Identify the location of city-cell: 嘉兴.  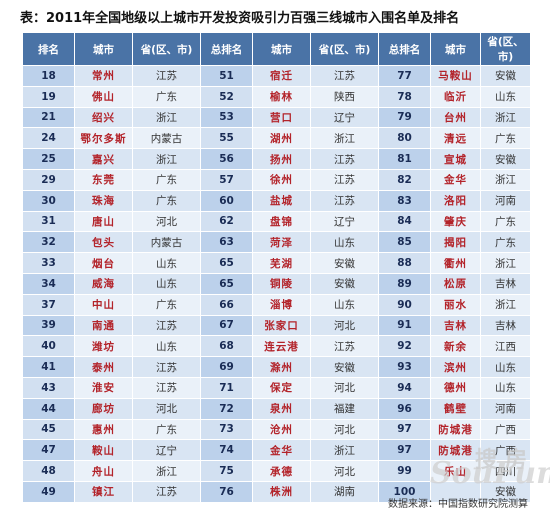
(103, 159).